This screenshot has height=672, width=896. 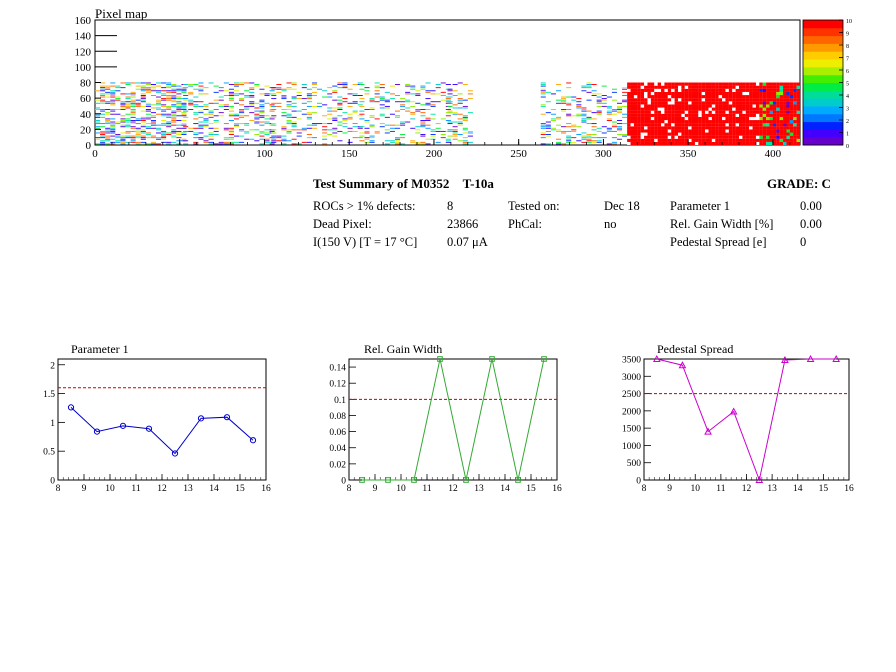 I want to click on chart-title: Pedestal Spread, so click(x=695, y=349).